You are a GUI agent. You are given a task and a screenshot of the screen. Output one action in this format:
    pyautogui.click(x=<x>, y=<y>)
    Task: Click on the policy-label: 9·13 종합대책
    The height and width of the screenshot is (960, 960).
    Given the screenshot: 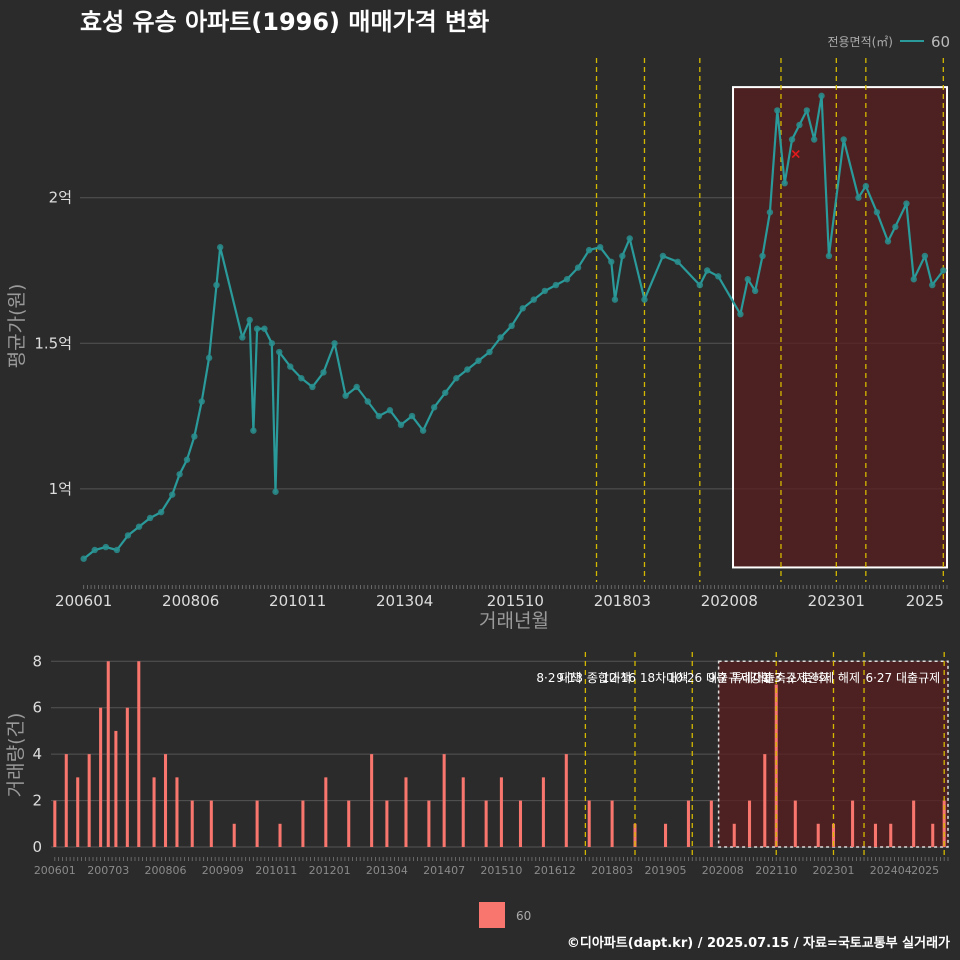 What is the action you would take?
    pyautogui.click(x=593, y=677)
    